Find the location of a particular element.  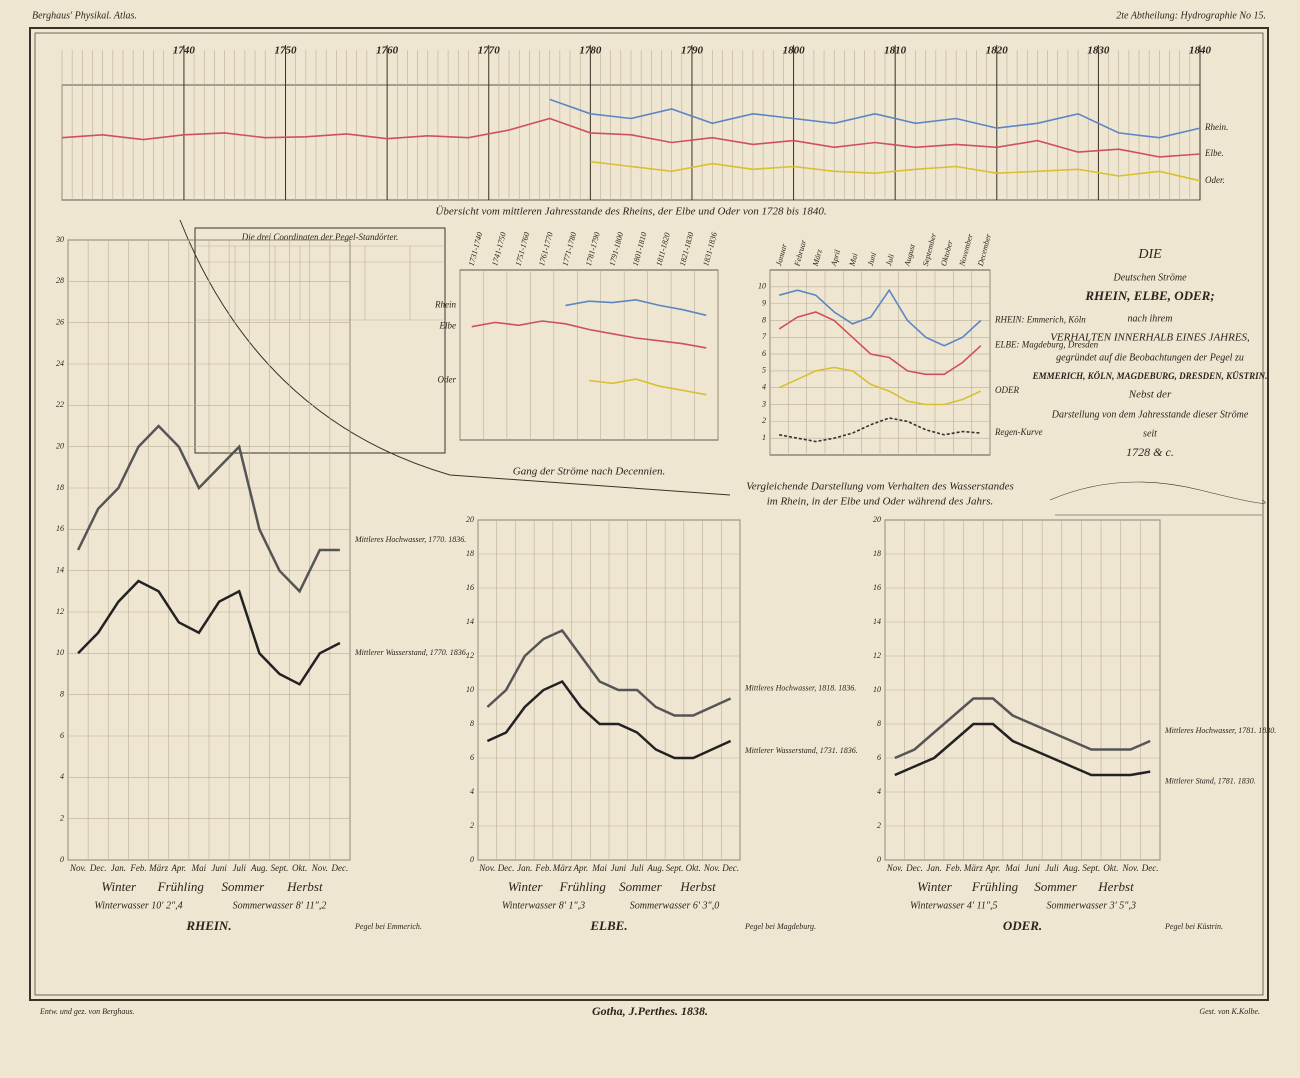

y-tick-label: 14 is located at coordinates (470, 621).